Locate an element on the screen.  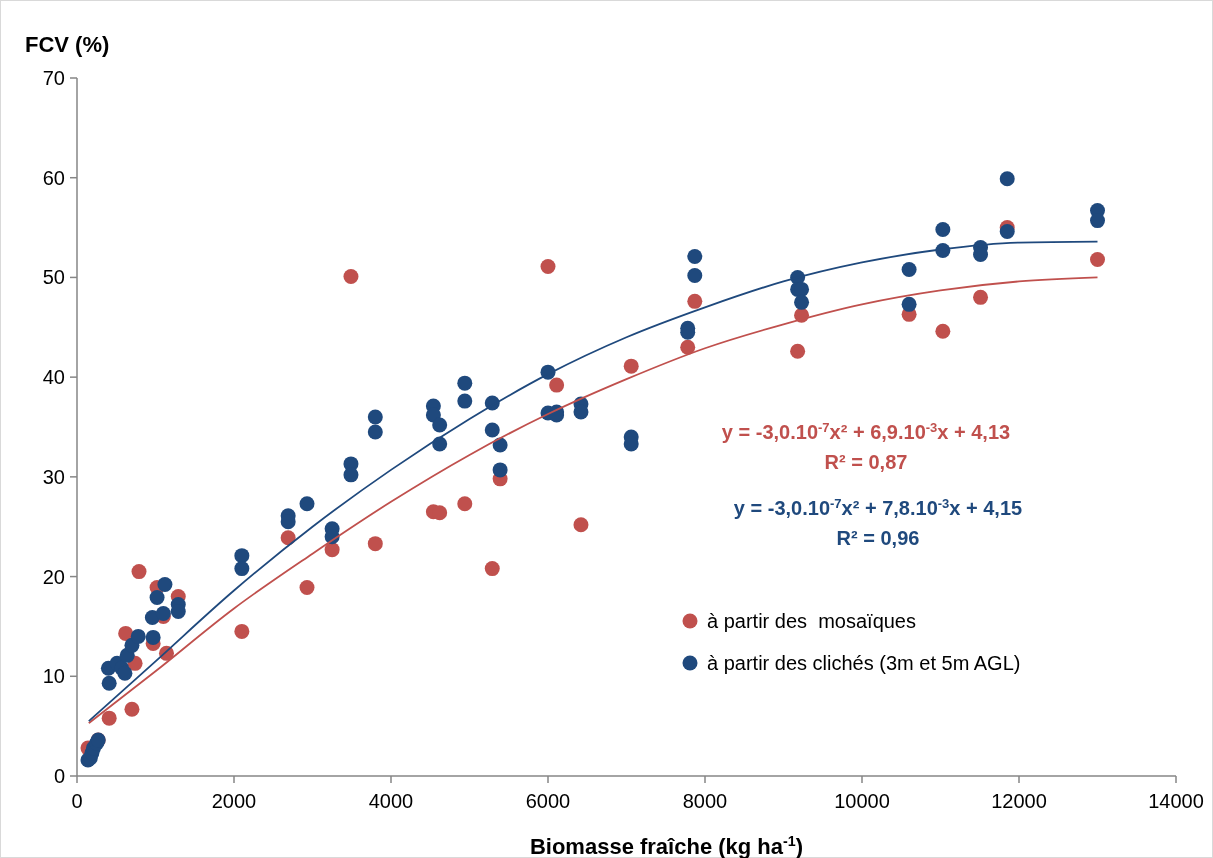
y-axis-title: FCV (%) is located at coordinates (67, 44).